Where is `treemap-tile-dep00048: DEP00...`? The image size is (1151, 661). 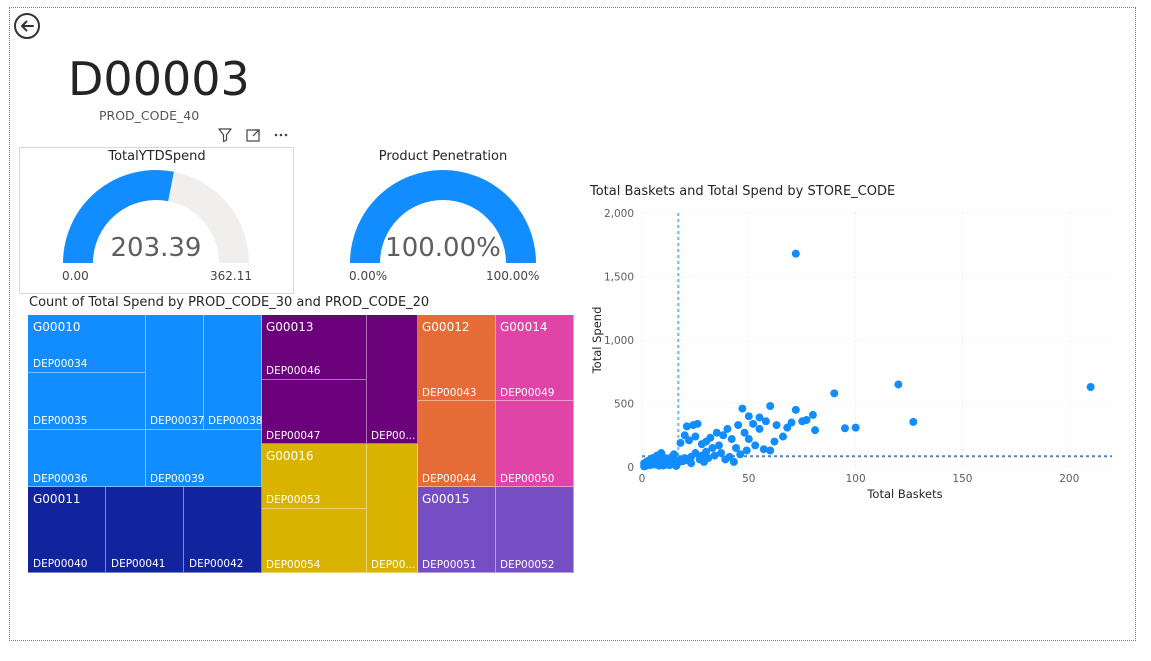
treemap-tile-dep00048: DEP00... is located at coordinates (392, 379).